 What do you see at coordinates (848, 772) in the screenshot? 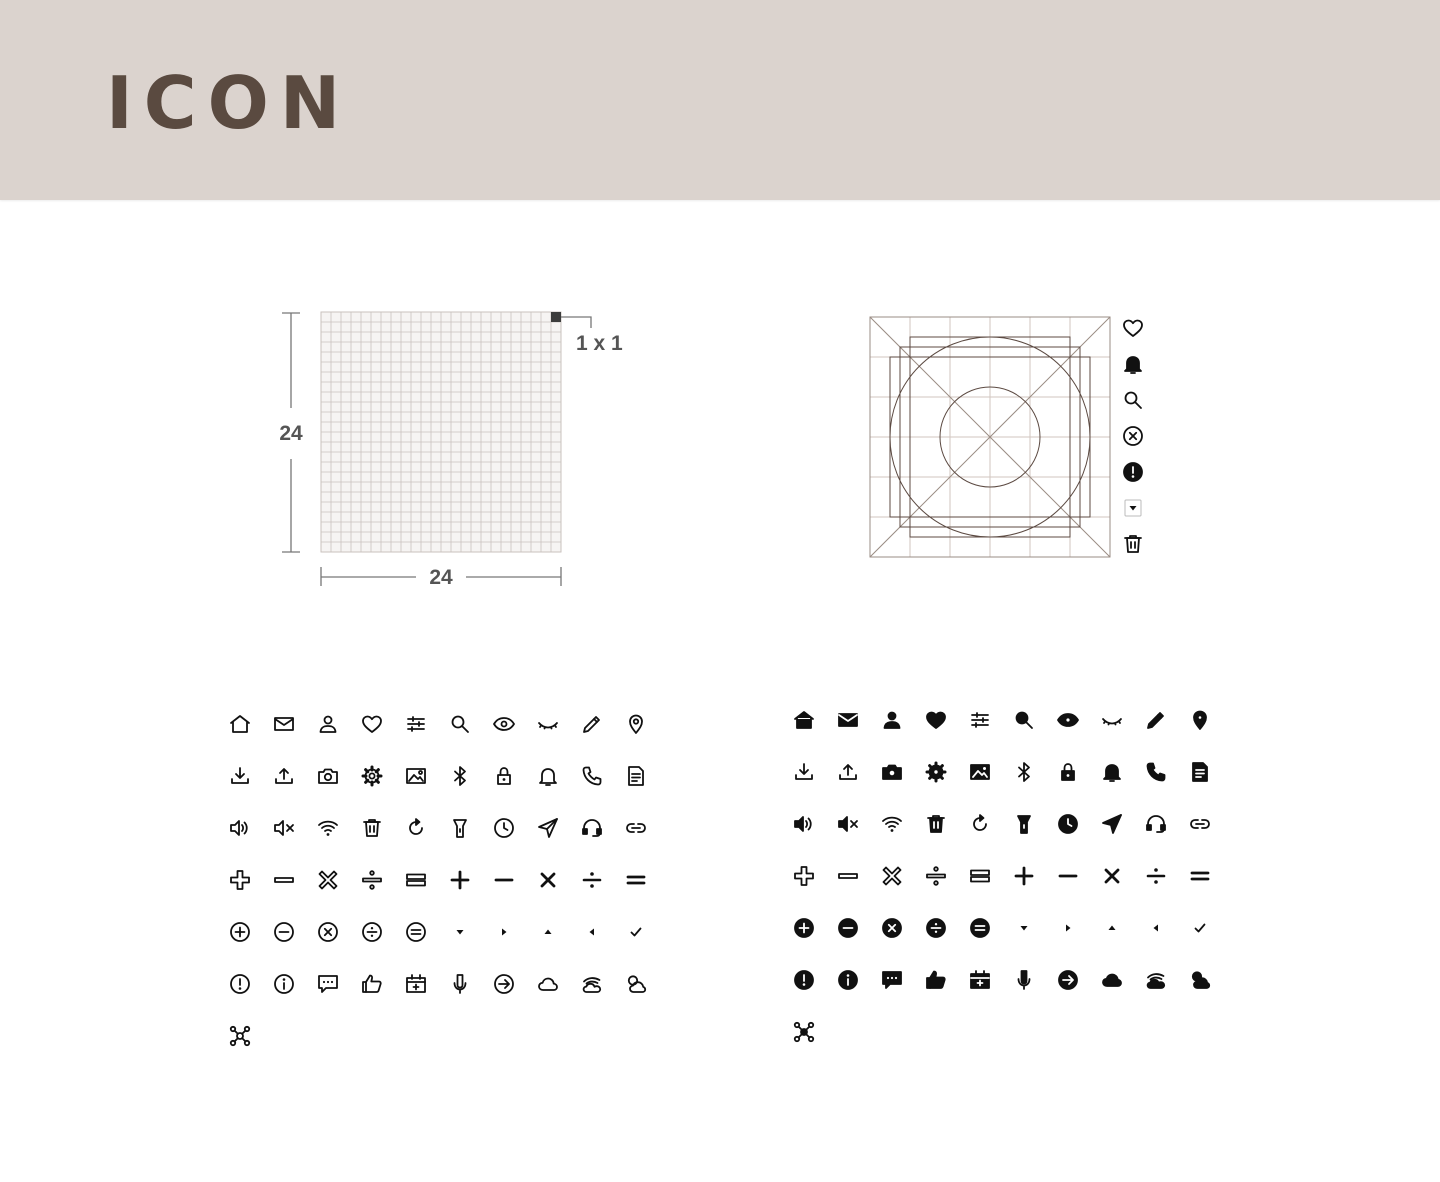
I see `upload-icon` at bounding box center [848, 772].